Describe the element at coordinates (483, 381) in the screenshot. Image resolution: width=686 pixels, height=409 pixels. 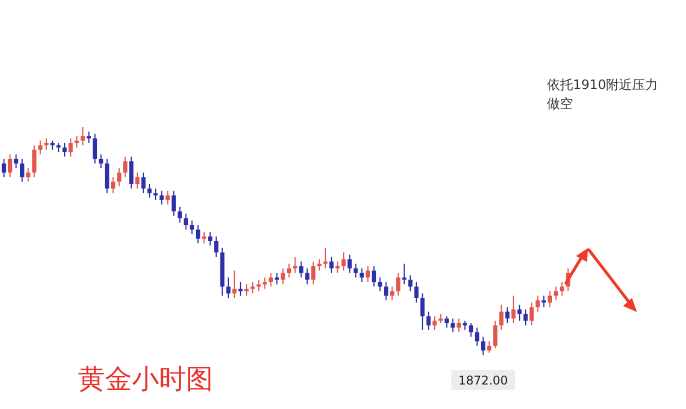
I see `text: 1872.00` at that location.